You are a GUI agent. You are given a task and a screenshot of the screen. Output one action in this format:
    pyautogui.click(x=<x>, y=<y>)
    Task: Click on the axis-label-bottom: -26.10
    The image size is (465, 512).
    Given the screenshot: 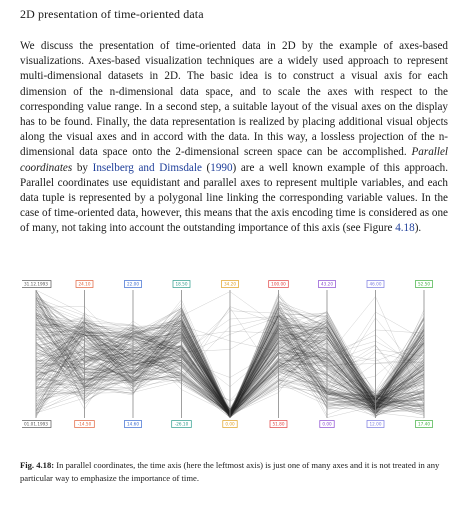 What is the action you would take?
    pyautogui.click(x=182, y=424)
    